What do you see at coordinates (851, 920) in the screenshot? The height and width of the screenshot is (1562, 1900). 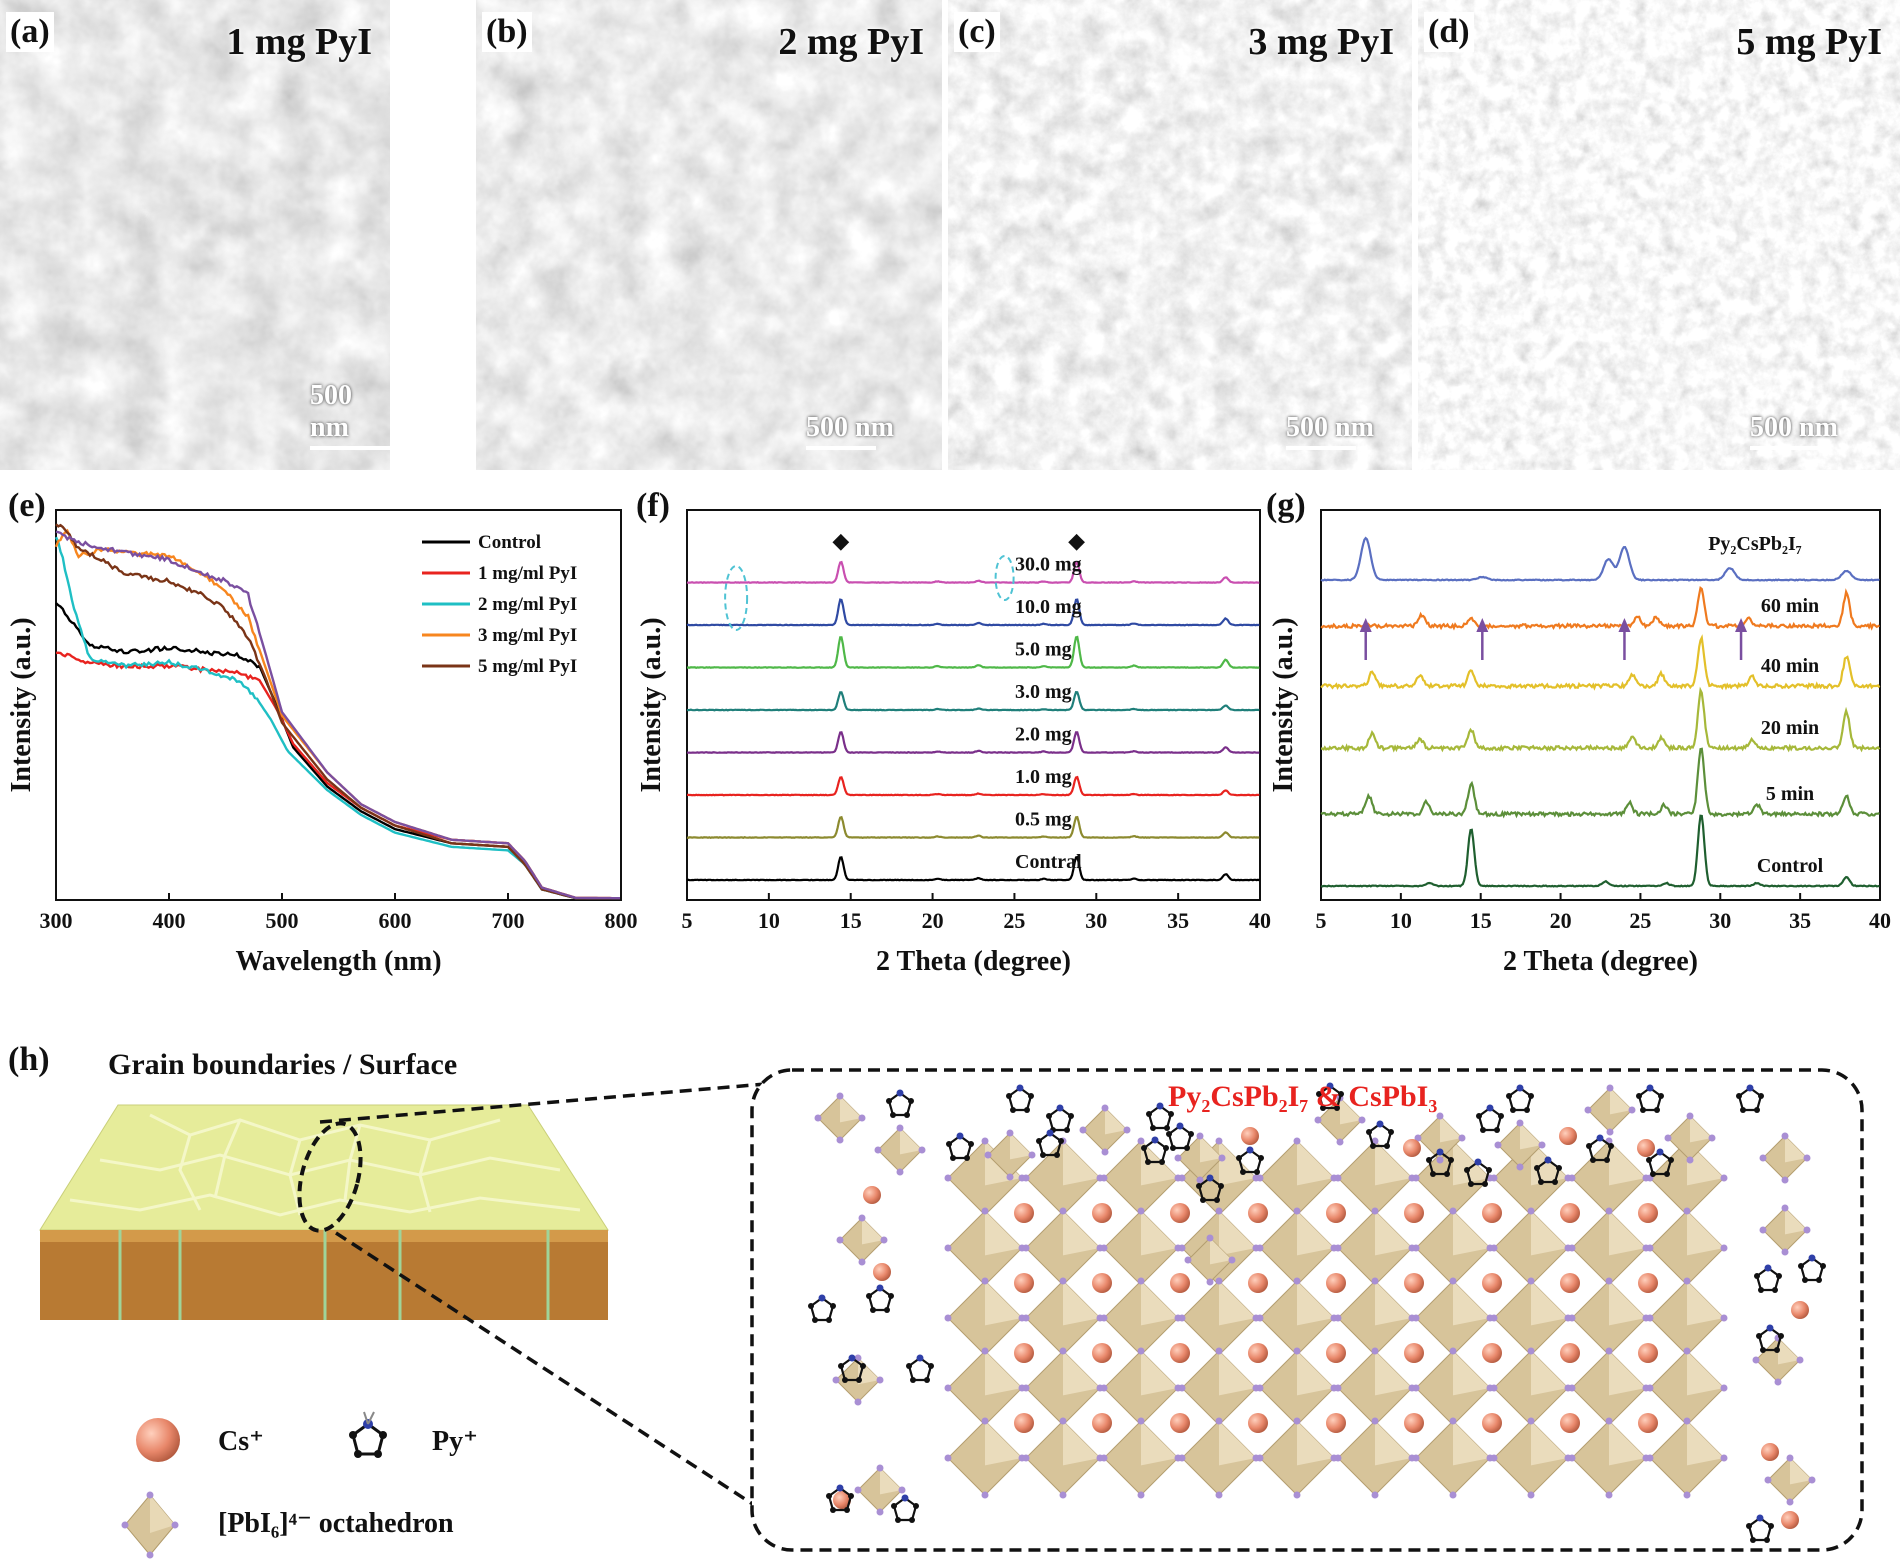 I see `tick-label: 15` at bounding box center [851, 920].